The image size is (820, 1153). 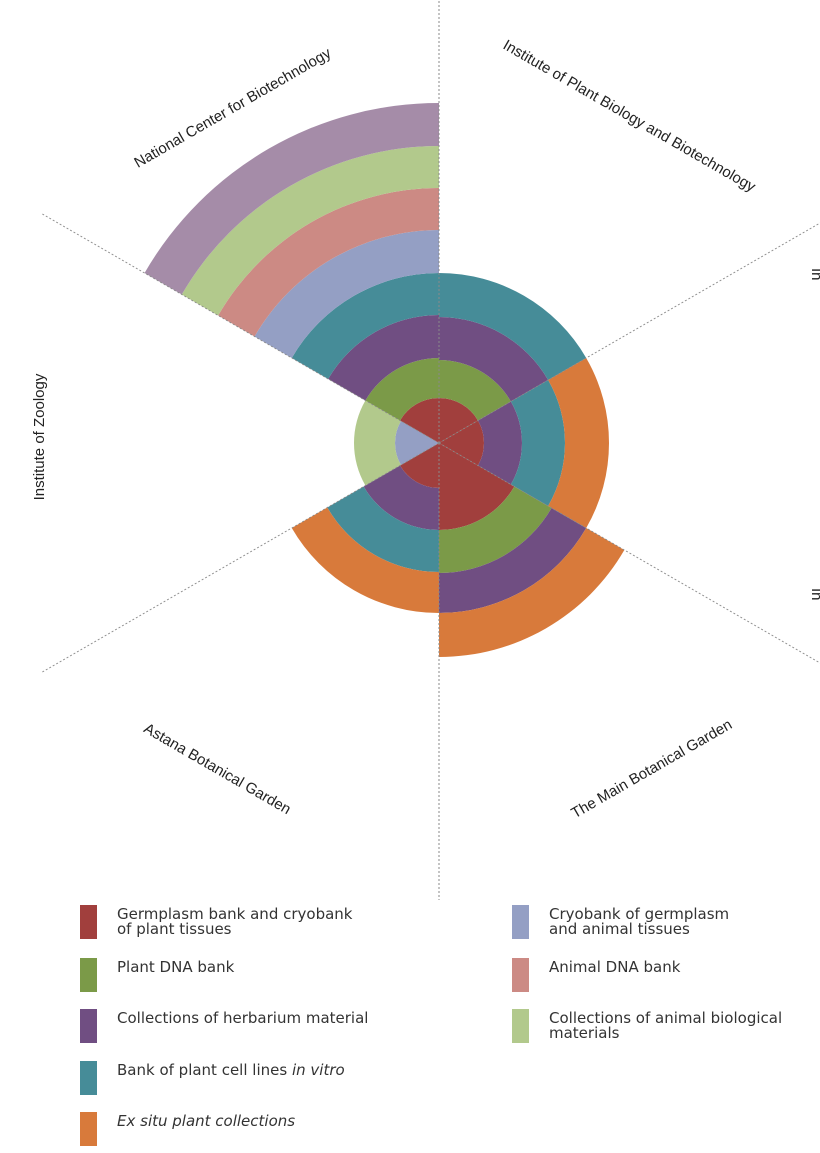 I want to click on wedge-main-plant-dna, so click(x=495, y=529).